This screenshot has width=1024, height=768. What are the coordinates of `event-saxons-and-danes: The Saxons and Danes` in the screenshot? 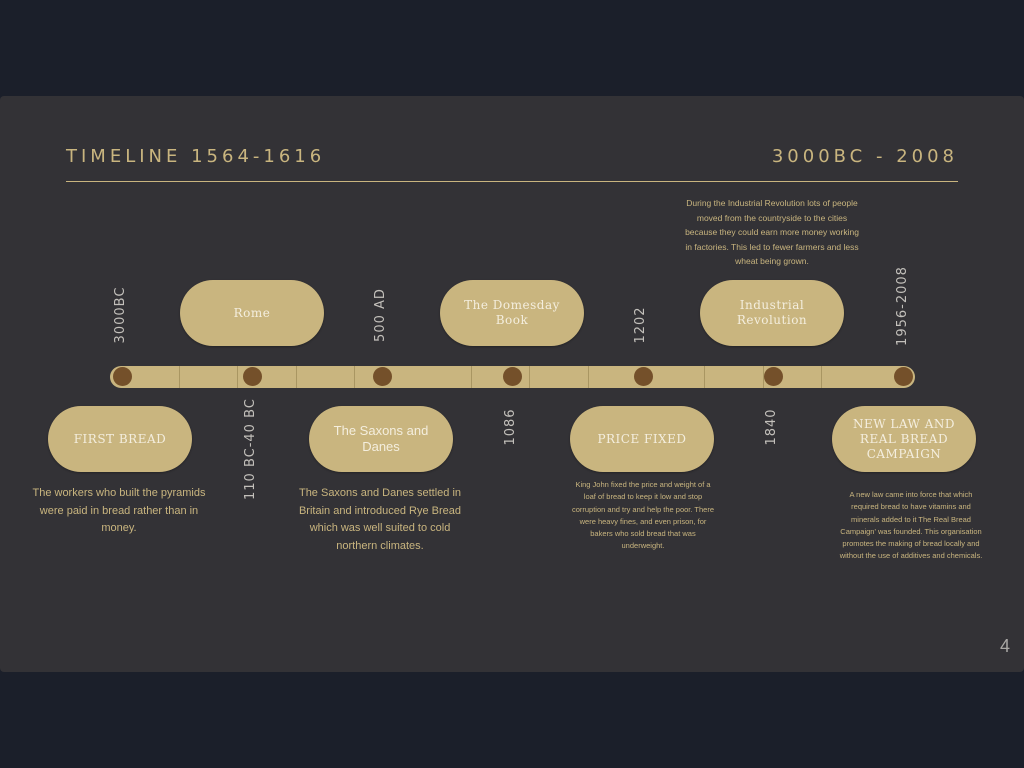 It's located at (381, 439).